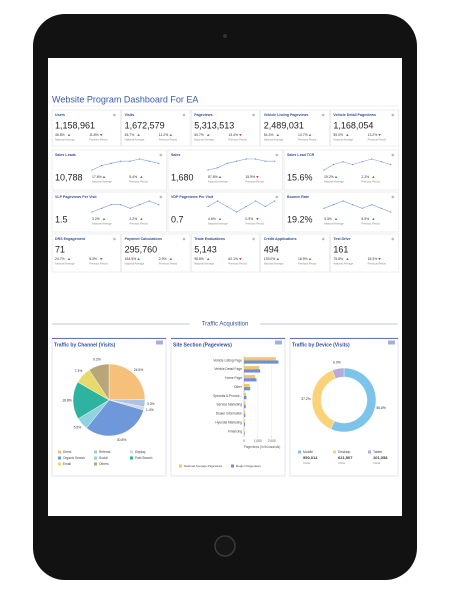 The width and height of the screenshot is (450, 594). Describe the element at coordinates (74, 458) in the screenshot. I see `legend-label: Organic Search` at that location.